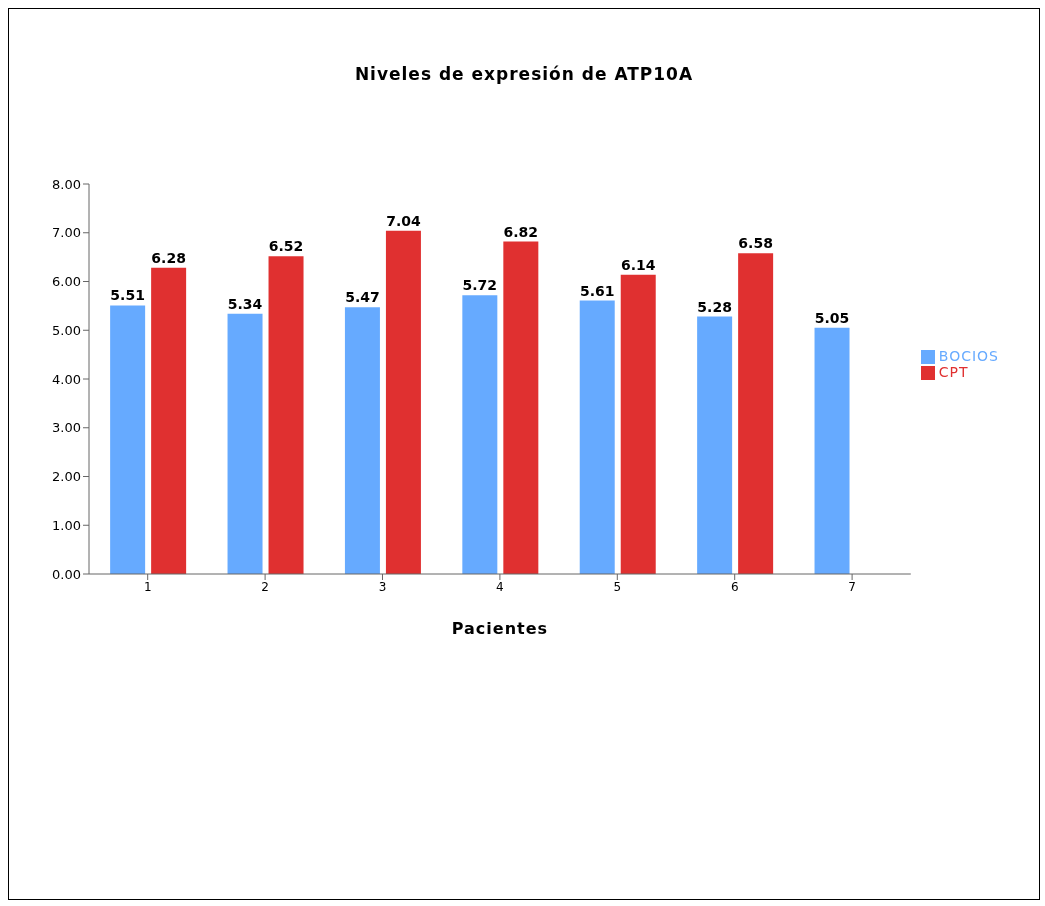 This screenshot has width=1045, height=906. Describe the element at coordinates (66, 330) in the screenshot. I see `y-tick-label: 5.00` at that location.